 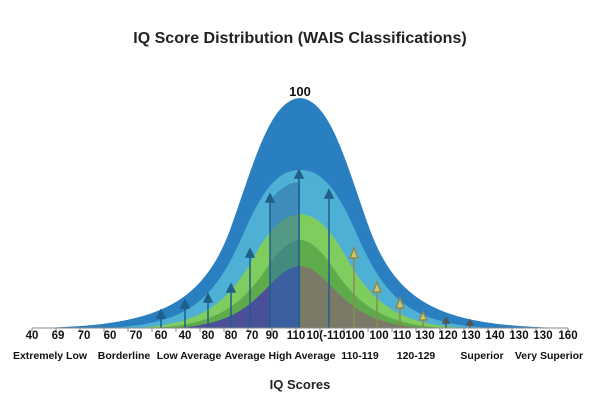 I want to click on x-tick-label: 140, so click(x=495, y=336).